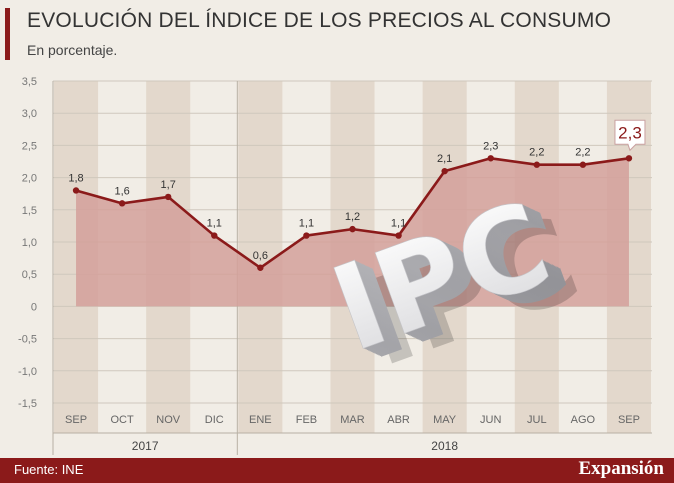  I want to click on y-axis-labels: 3,5 3,0 2,5 2,0 1,5 1,0 0,5 0 -0,5 -1,0 -1,5, so click(27, 243).